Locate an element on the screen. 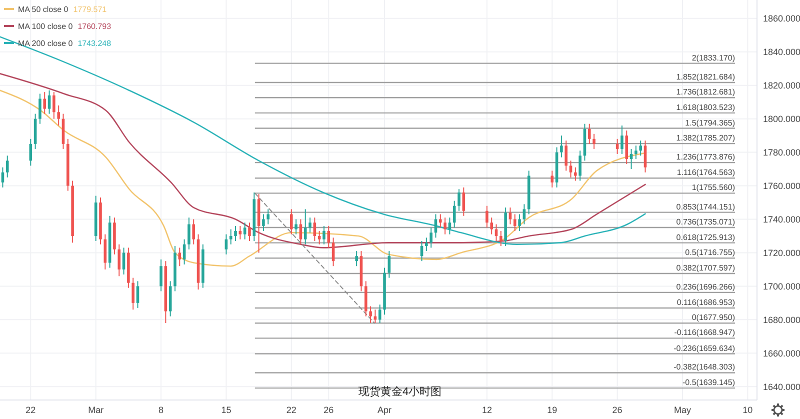 This screenshot has width=800, height=419. y-tick-label: 1640.000 is located at coordinates (781, 387).